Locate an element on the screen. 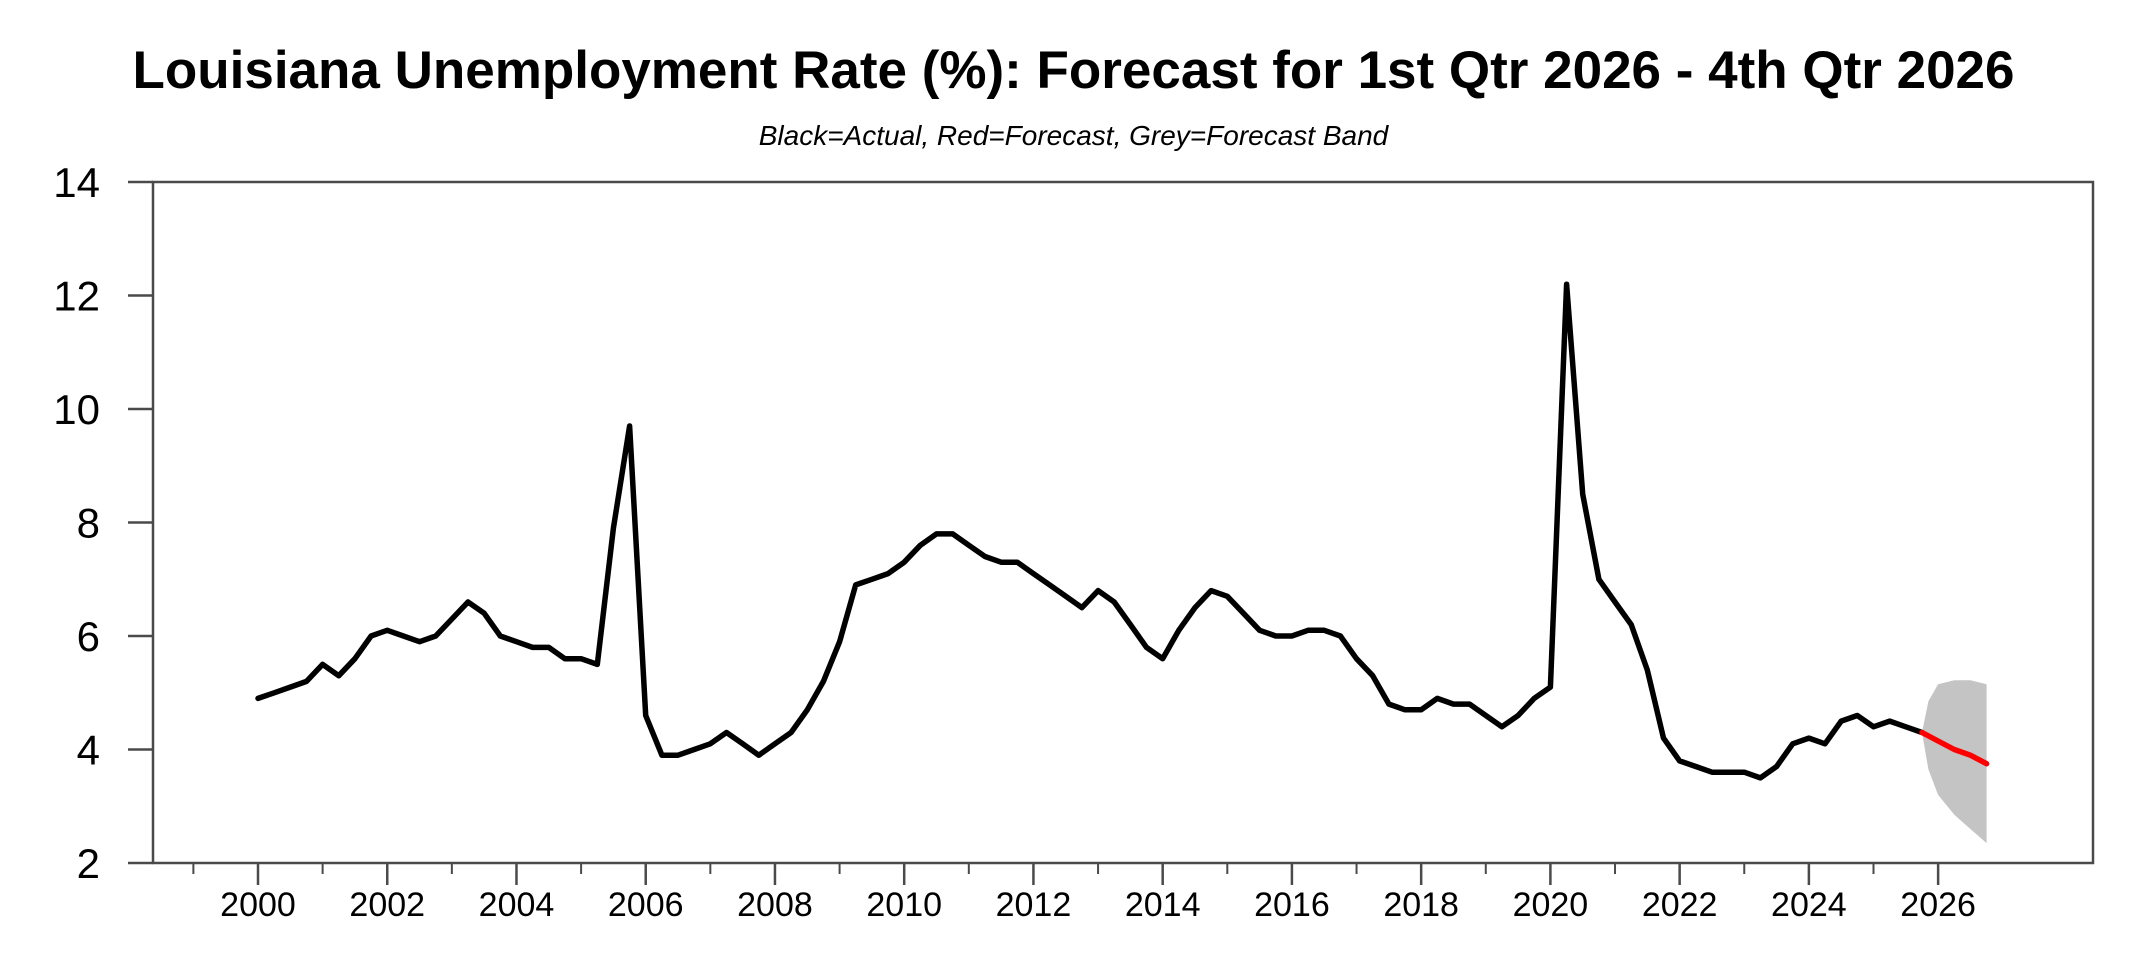 The height and width of the screenshot is (978, 2147). x-tick-label-2020: 2020 is located at coordinates (1551, 905).